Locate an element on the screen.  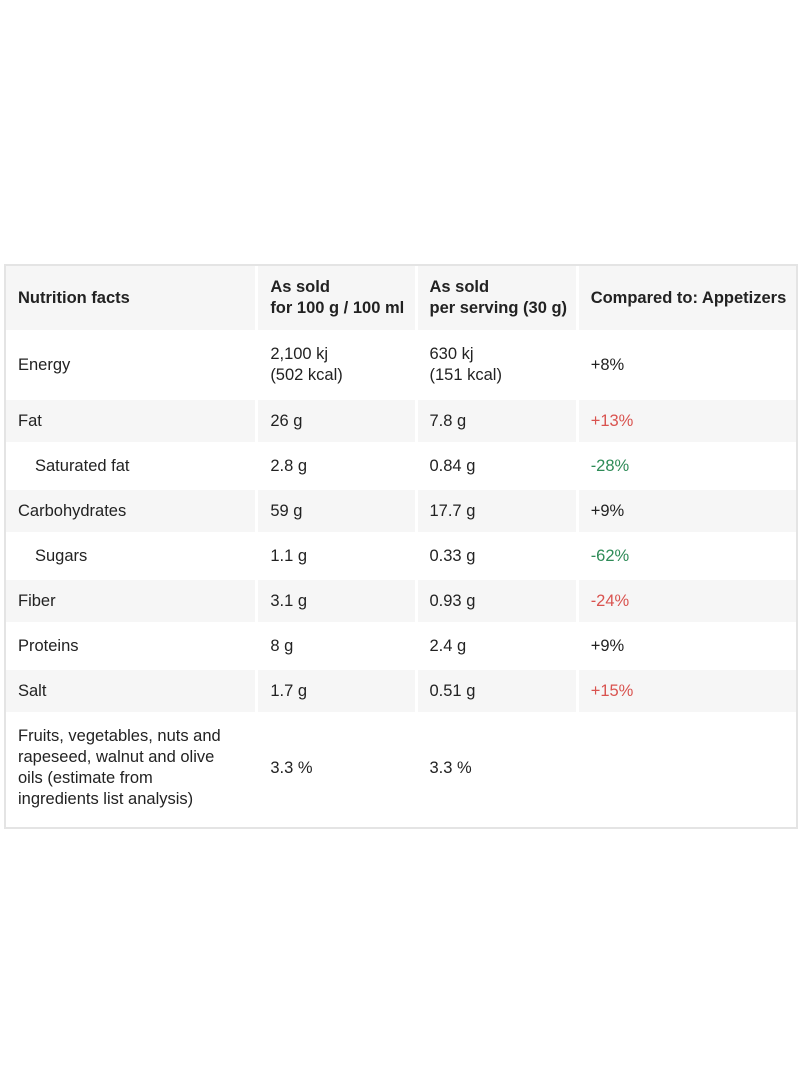
value-per-100g: 3.3 % is located at coordinates (336, 768).